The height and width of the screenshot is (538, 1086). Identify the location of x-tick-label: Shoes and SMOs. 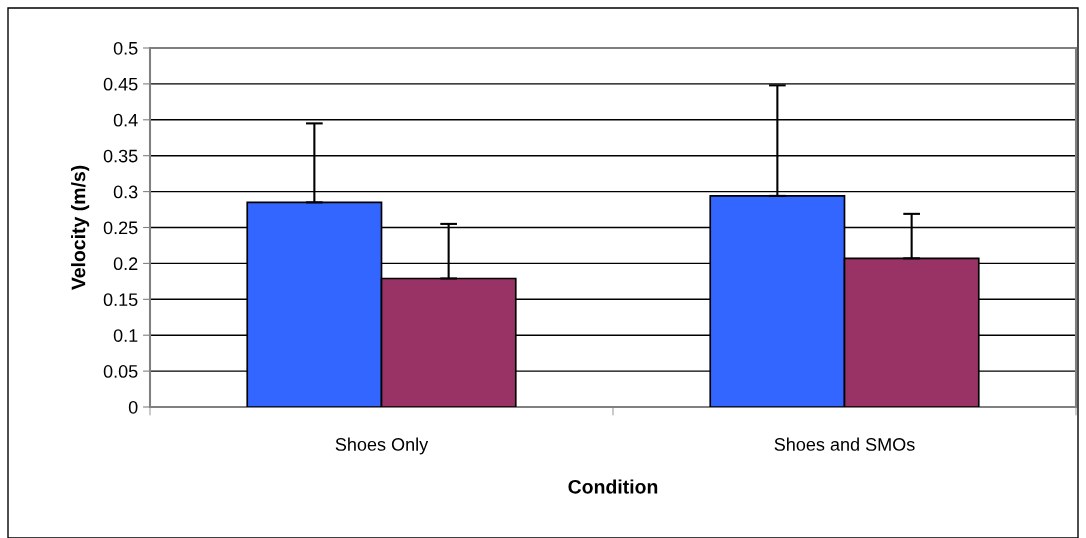
(844, 444).